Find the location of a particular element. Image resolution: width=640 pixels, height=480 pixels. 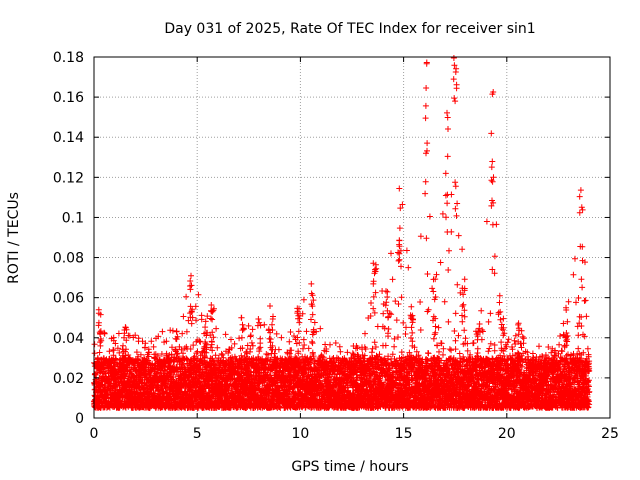

y-tick-label: 0.12 is located at coordinates (68, 178).